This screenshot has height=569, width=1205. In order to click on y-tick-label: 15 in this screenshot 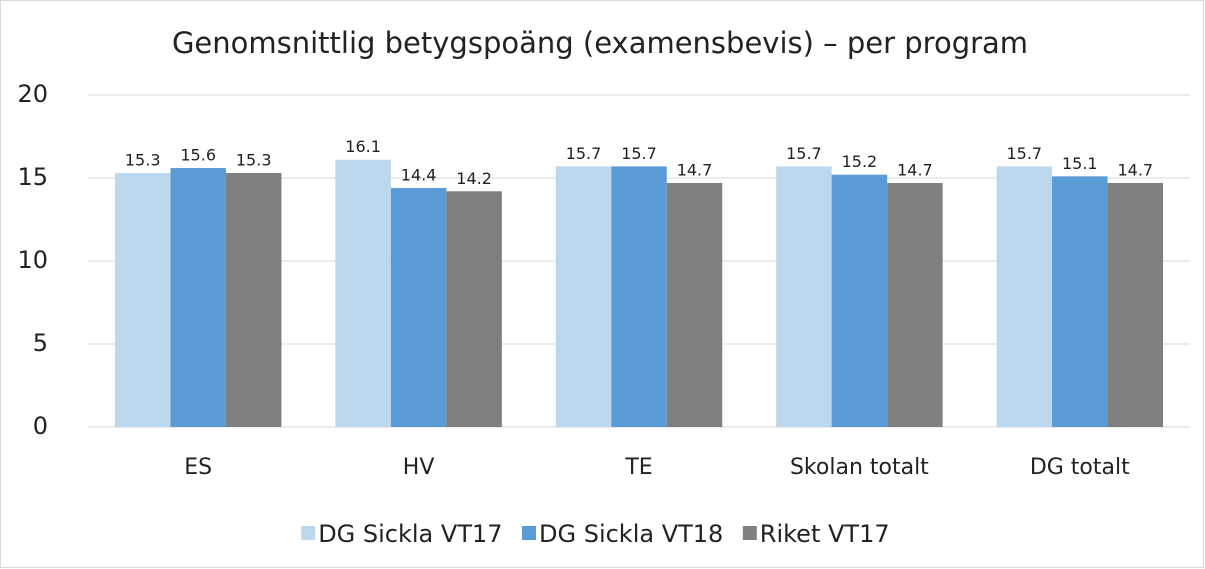, I will do `click(32, 177)`.